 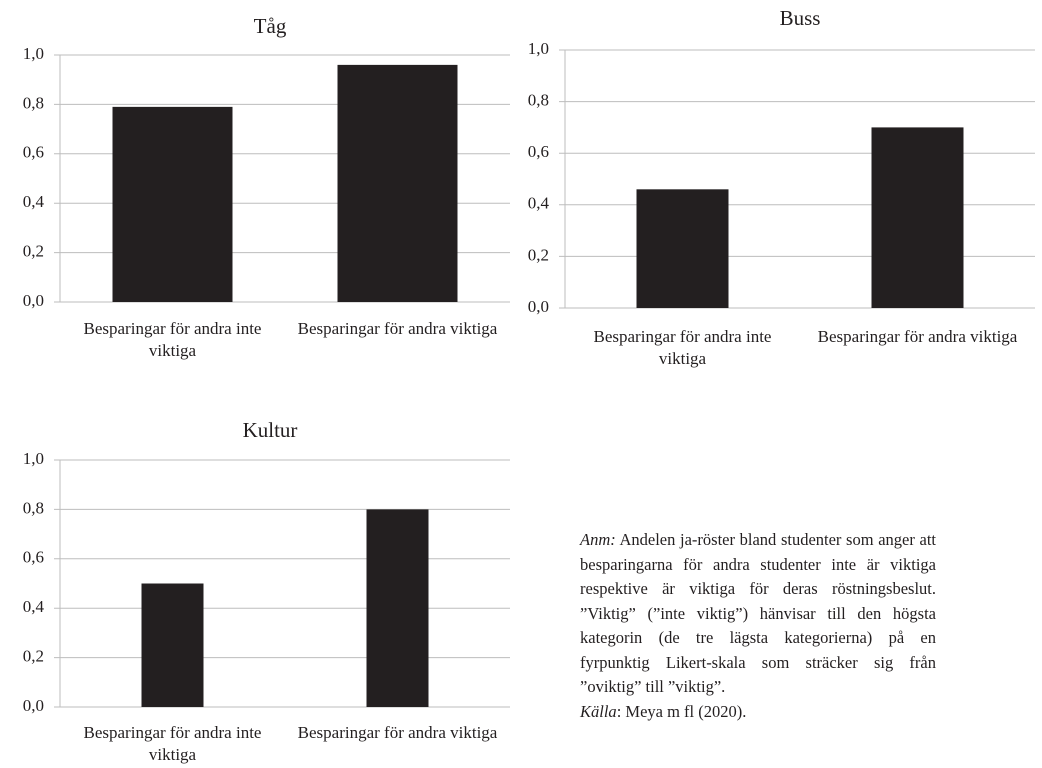 I want to click on chart-title: Buss, so click(x=800, y=18).